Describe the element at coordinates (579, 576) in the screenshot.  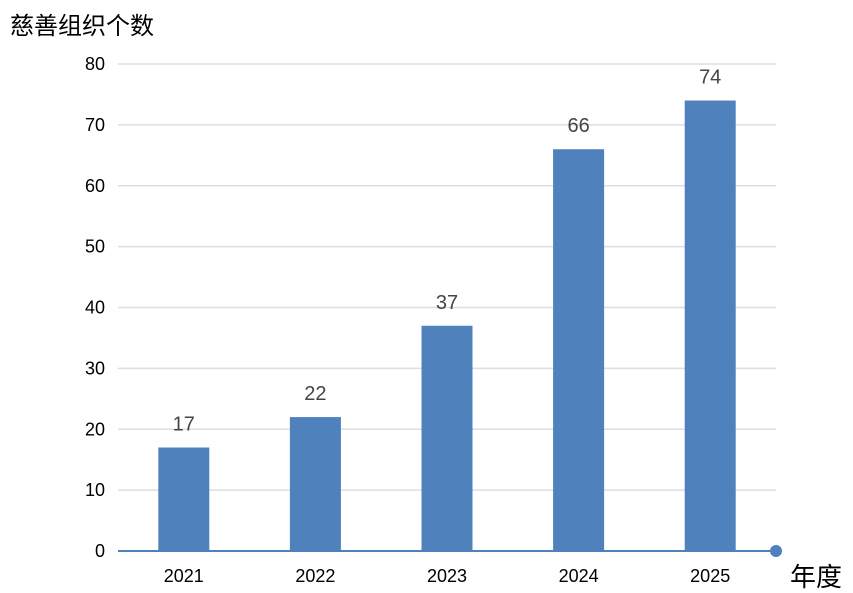
I see `x-tick-label: 2024` at that location.